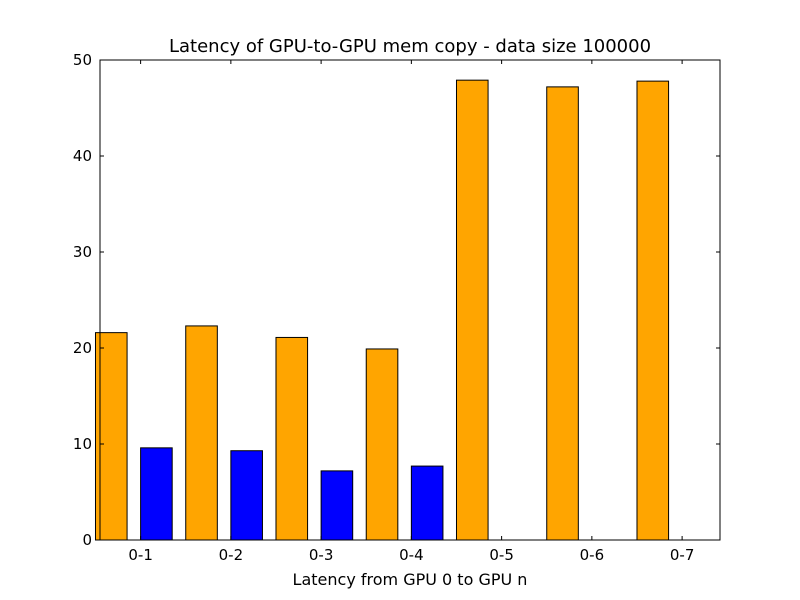 This screenshot has height=600, width=800. What do you see at coordinates (501, 555) in the screenshot?
I see `x-tick-label: 0-5` at bounding box center [501, 555].